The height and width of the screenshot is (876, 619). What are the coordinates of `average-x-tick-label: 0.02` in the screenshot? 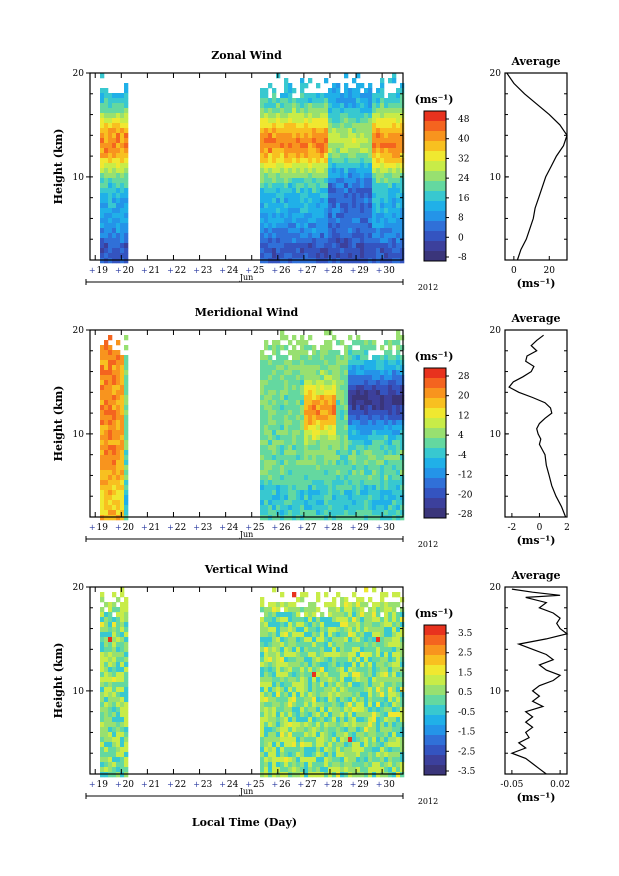 It's located at (560, 785).